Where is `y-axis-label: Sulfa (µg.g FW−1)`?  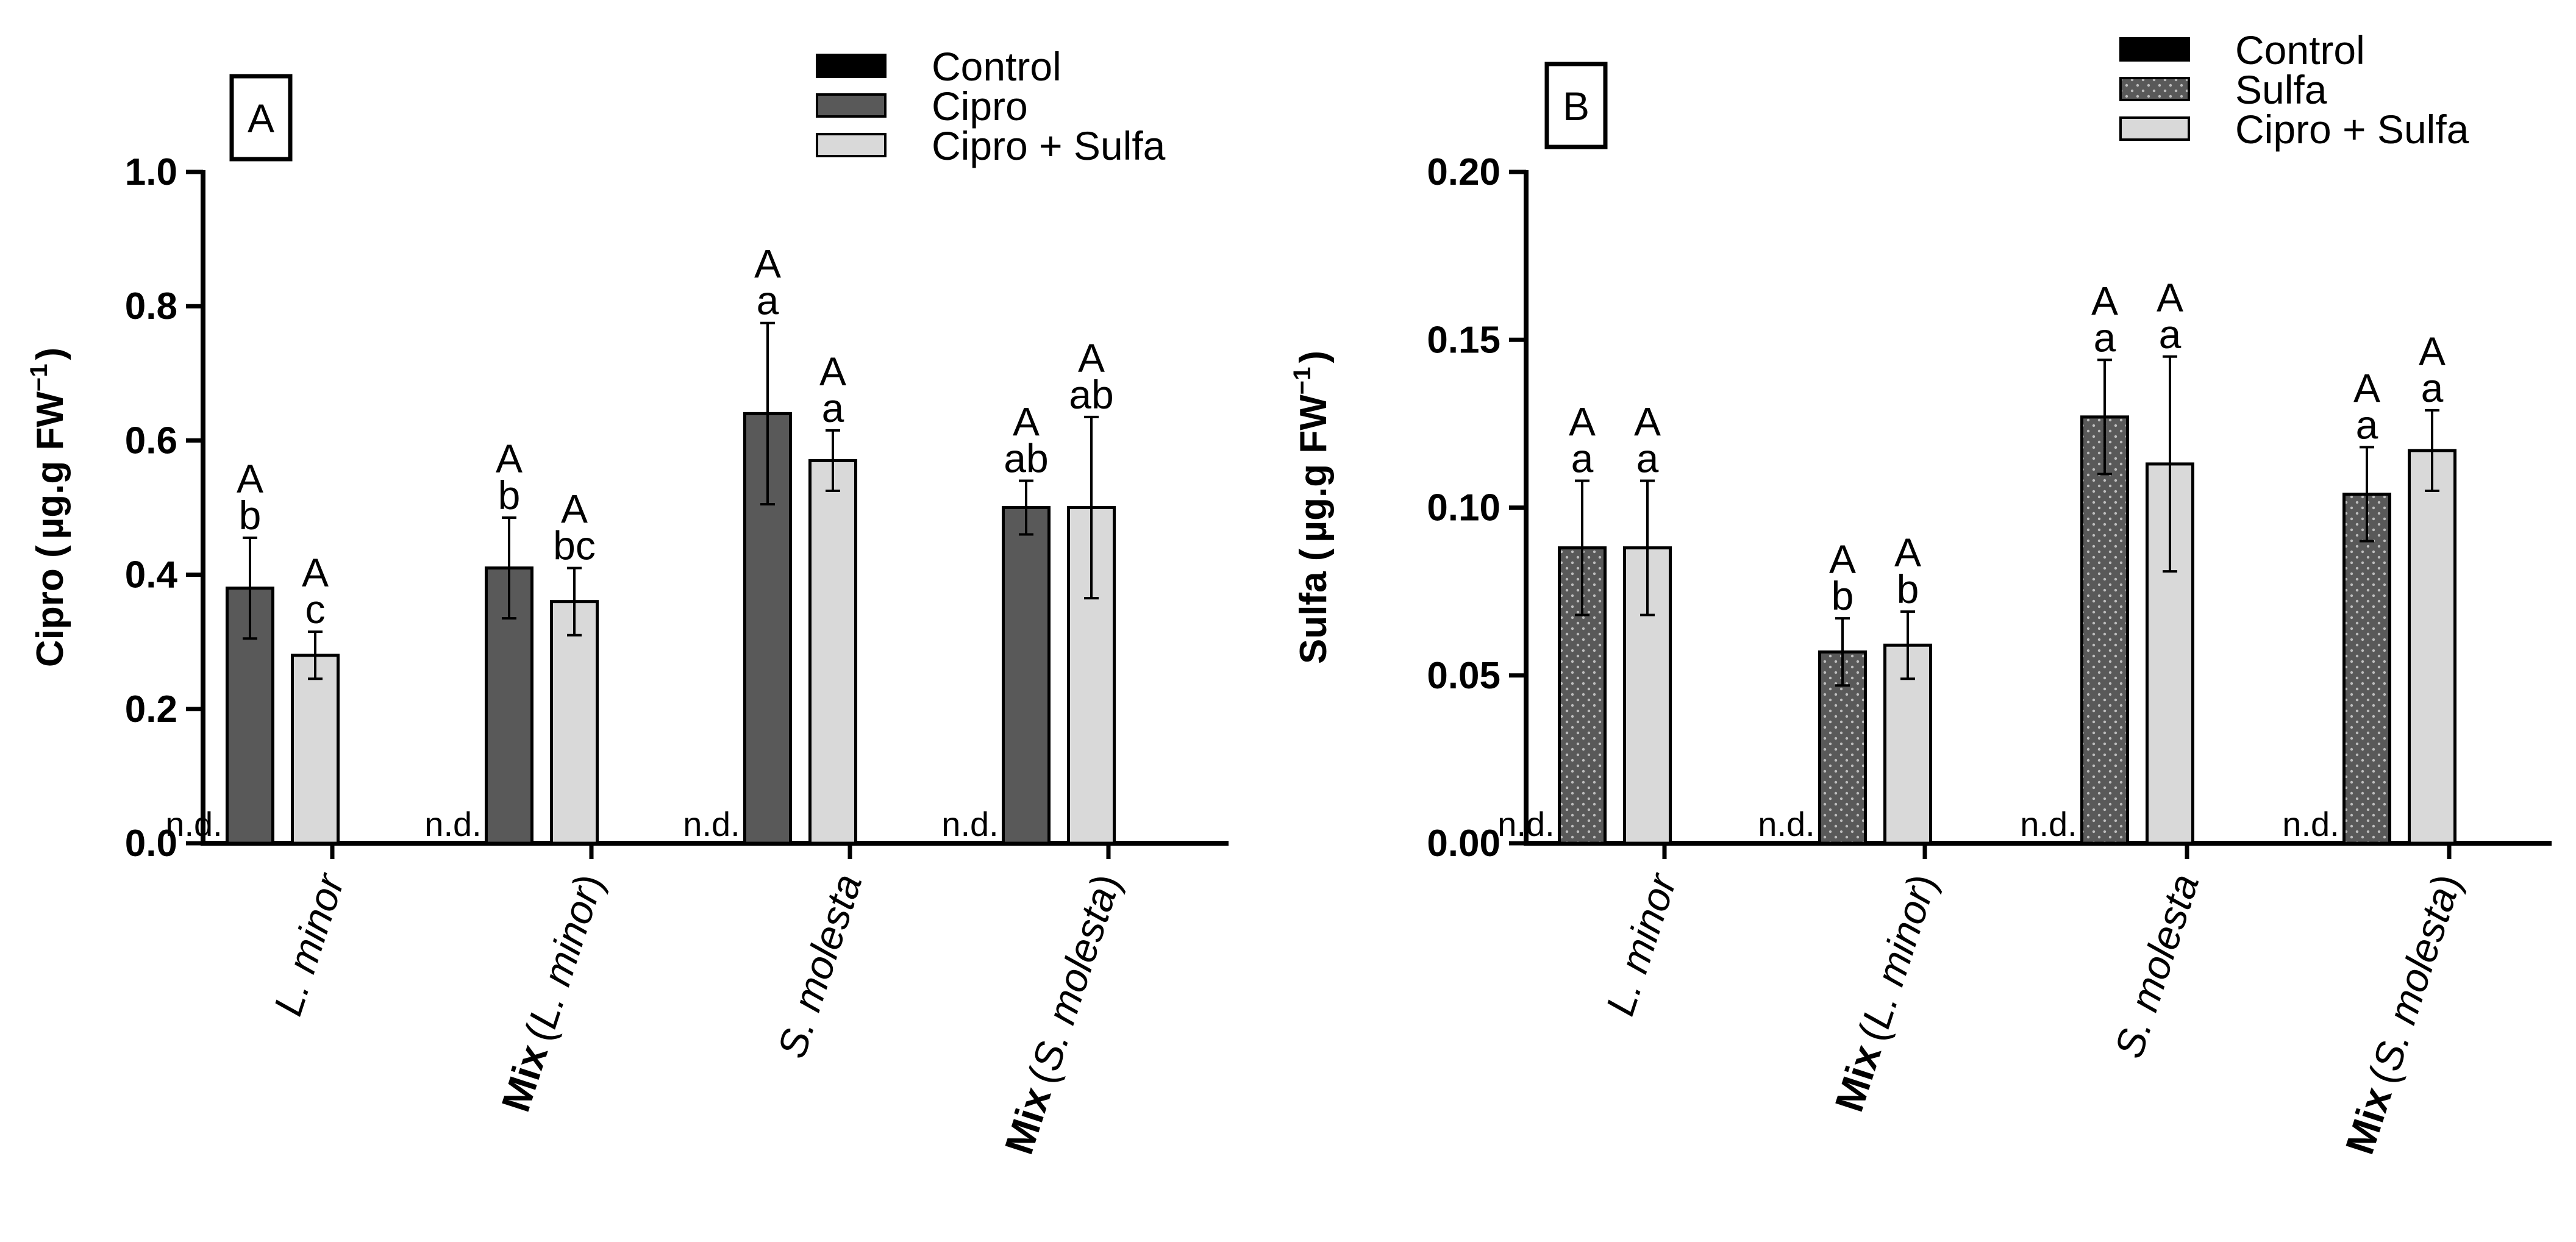 y-axis-label: Sulfa (µg.g FW−1) is located at coordinates (1312, 507).